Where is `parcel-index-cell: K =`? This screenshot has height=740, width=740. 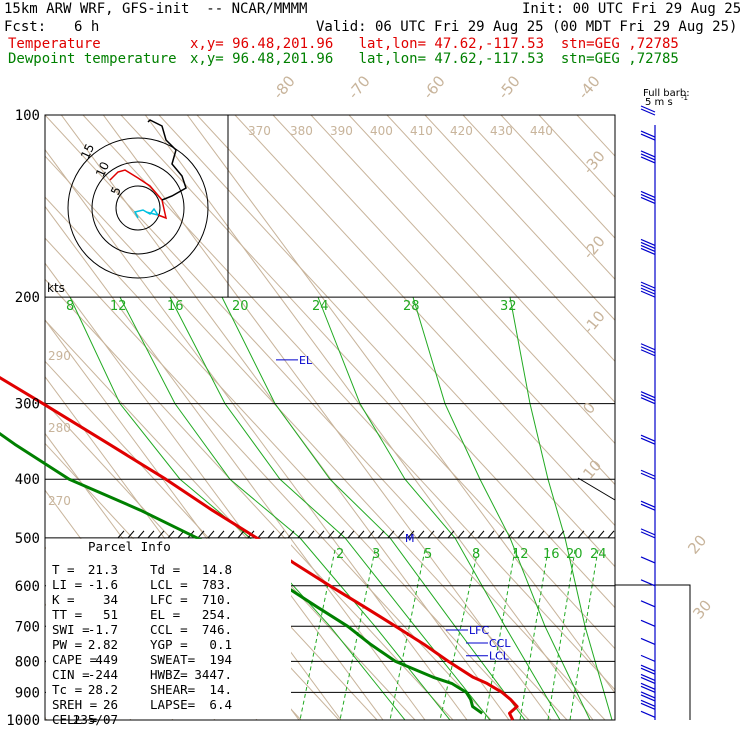 parcel-index-cell: K = is located at coordinates (63, 599).